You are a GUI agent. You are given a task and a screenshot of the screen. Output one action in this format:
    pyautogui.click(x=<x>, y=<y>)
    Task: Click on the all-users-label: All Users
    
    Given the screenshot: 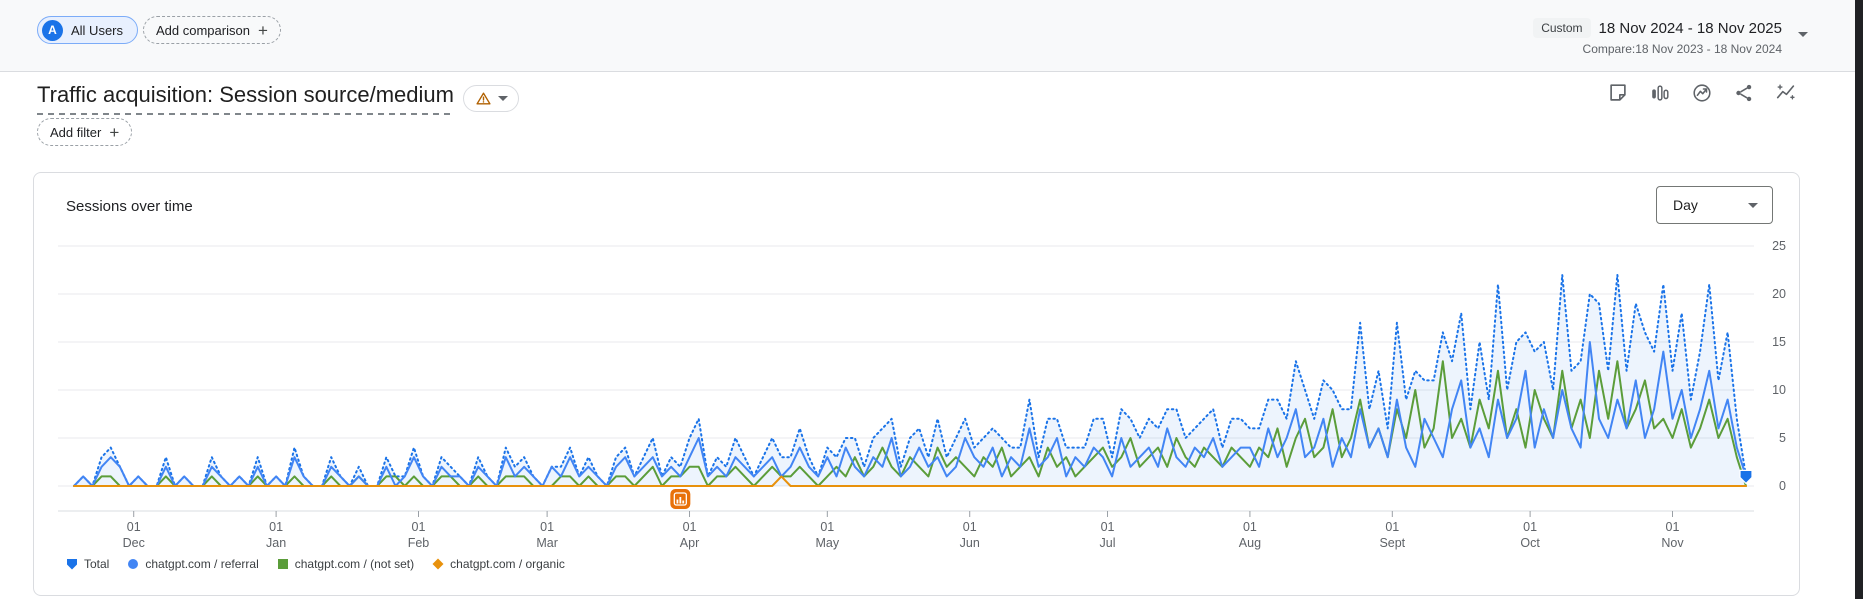 What is the action you would take?
    pyautogui.click(x=97, y=30)
    